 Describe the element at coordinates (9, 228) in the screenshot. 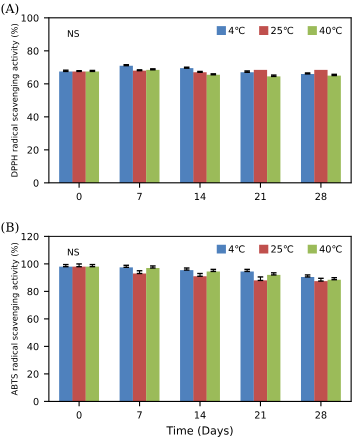

I see `text: (B)` at that location.